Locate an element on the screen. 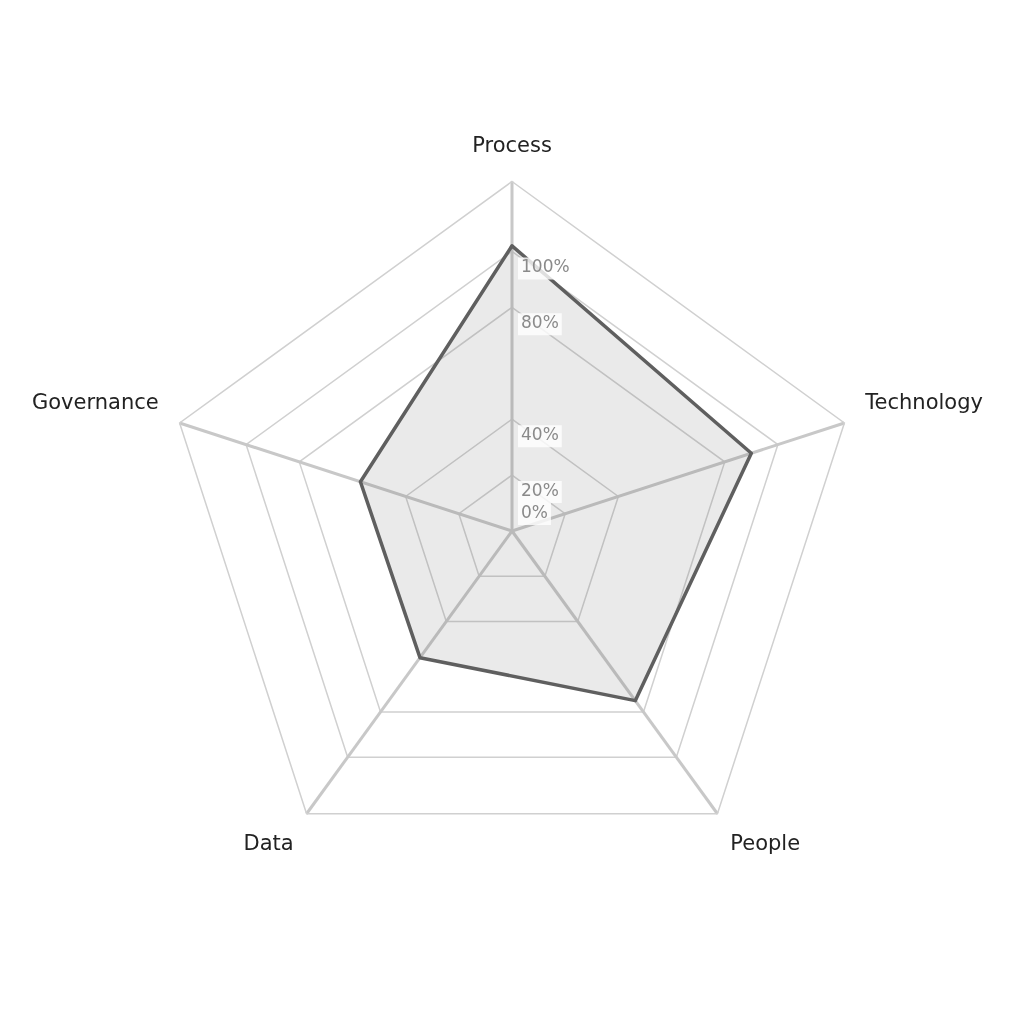 This screenshot has width=1024, height=1024. spoke-label: Process is located at coordinates (512, 145).